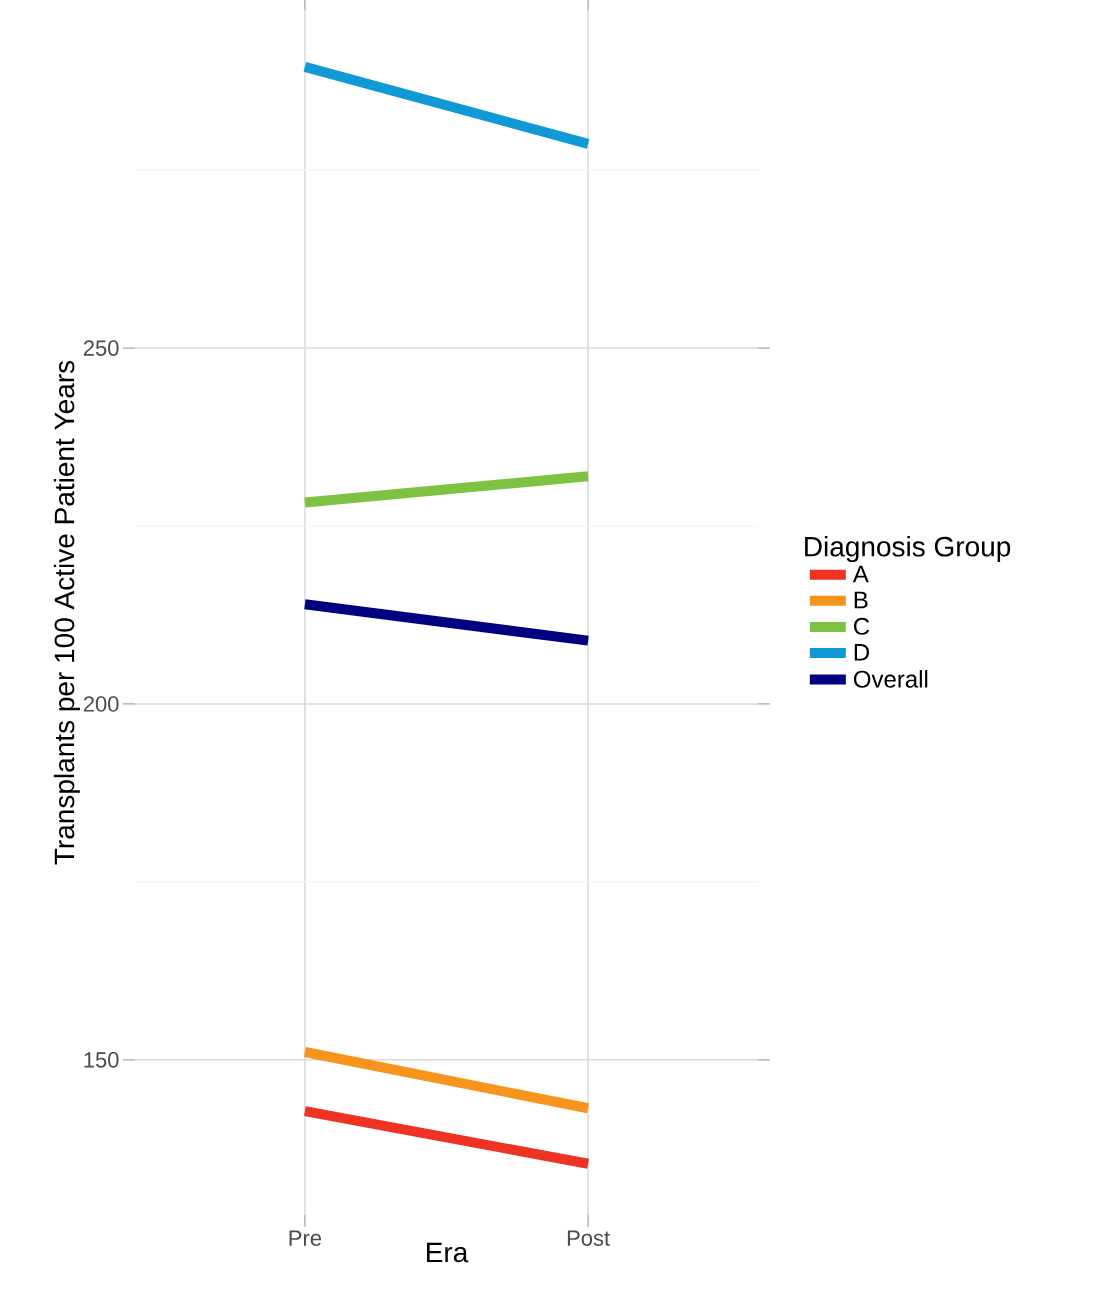 The height and width of the screenshot is (1310, 1104). Describe the element at coordinates (101, 348) in the screenshot. I see `y-tick-label: 250` at that location.